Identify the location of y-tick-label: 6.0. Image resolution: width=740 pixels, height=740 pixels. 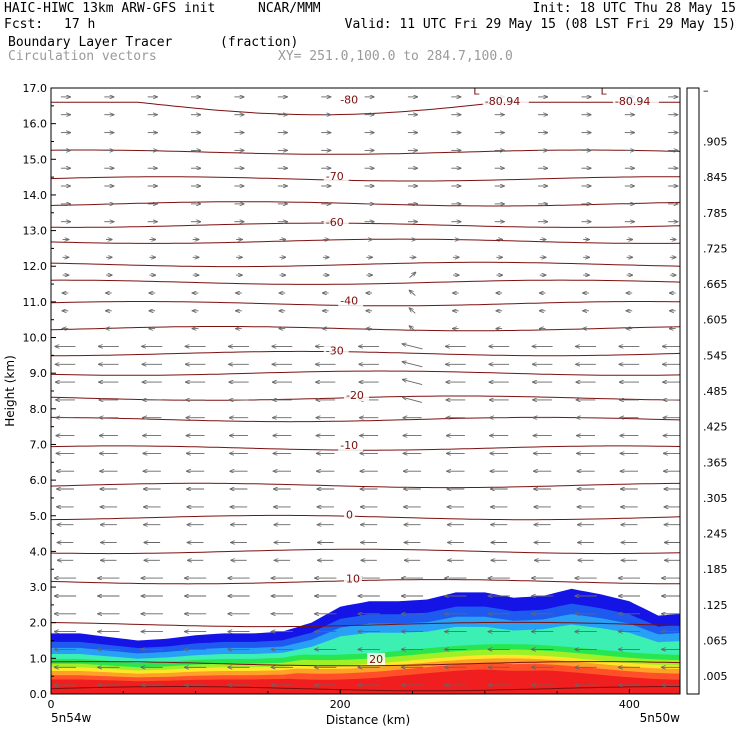
(39, 480).